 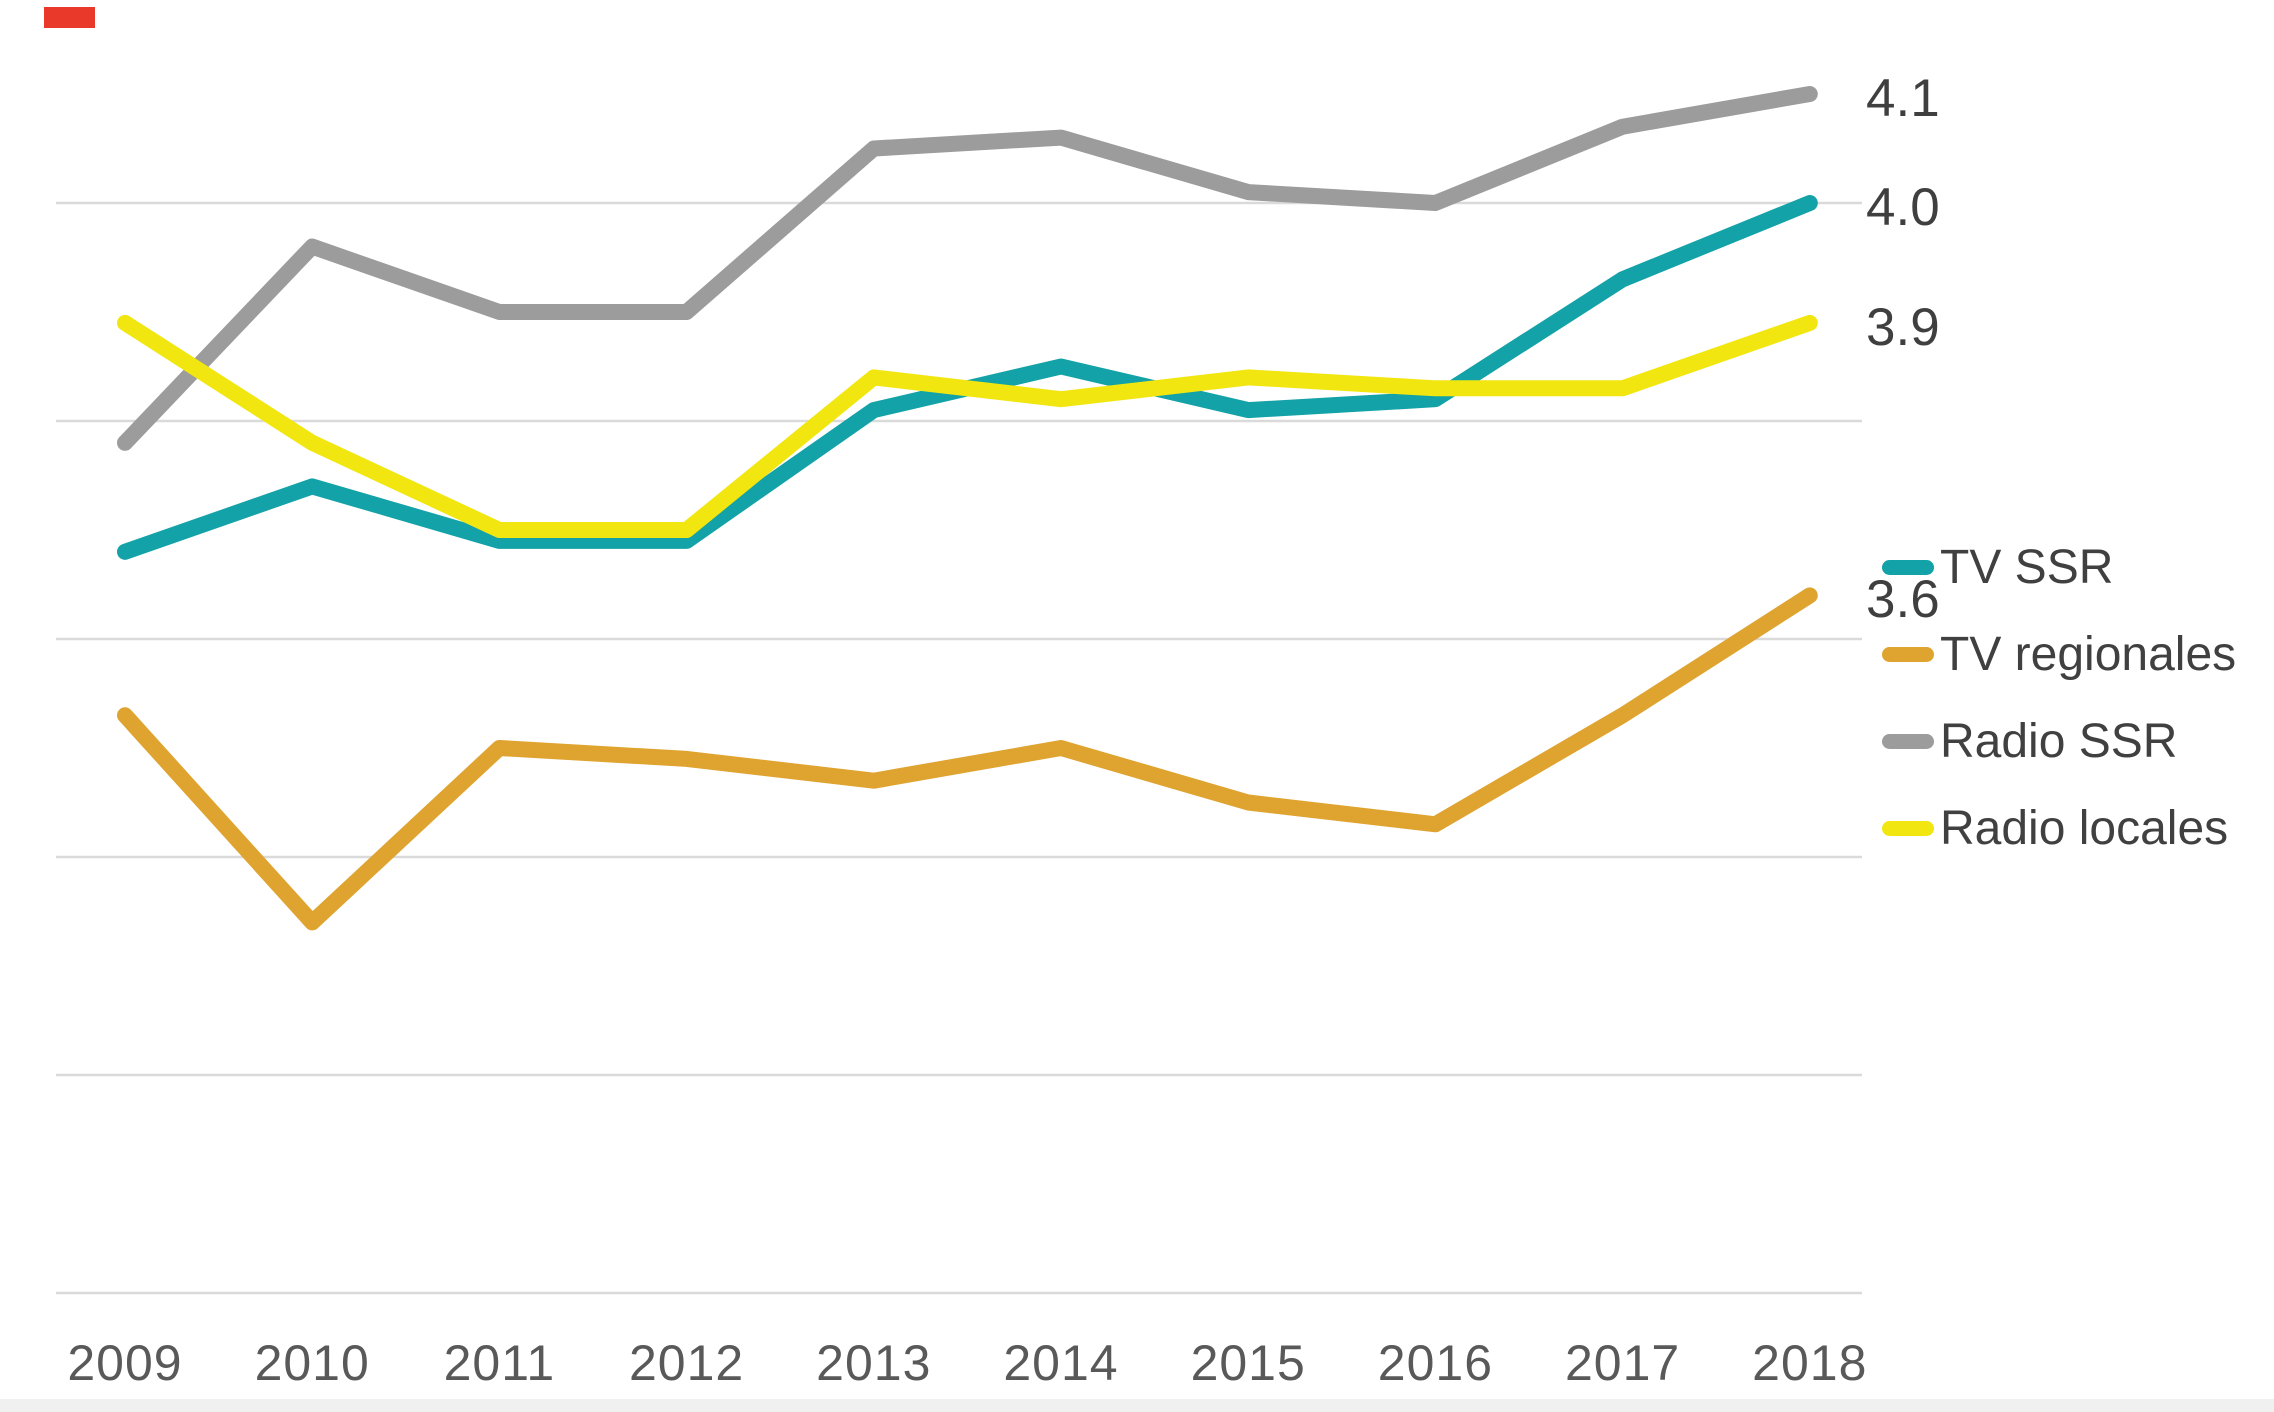 I want to click on year-label-2012: 2012, so click(x=686, y=1363).